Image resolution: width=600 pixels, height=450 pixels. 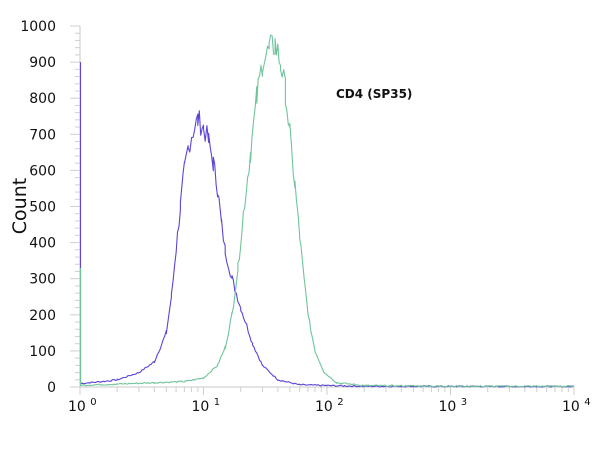 What do you see at coordinates (82, 406) in the screenshot?
I see `x-tick-label: 10 0` at bounding box center [82, 406].